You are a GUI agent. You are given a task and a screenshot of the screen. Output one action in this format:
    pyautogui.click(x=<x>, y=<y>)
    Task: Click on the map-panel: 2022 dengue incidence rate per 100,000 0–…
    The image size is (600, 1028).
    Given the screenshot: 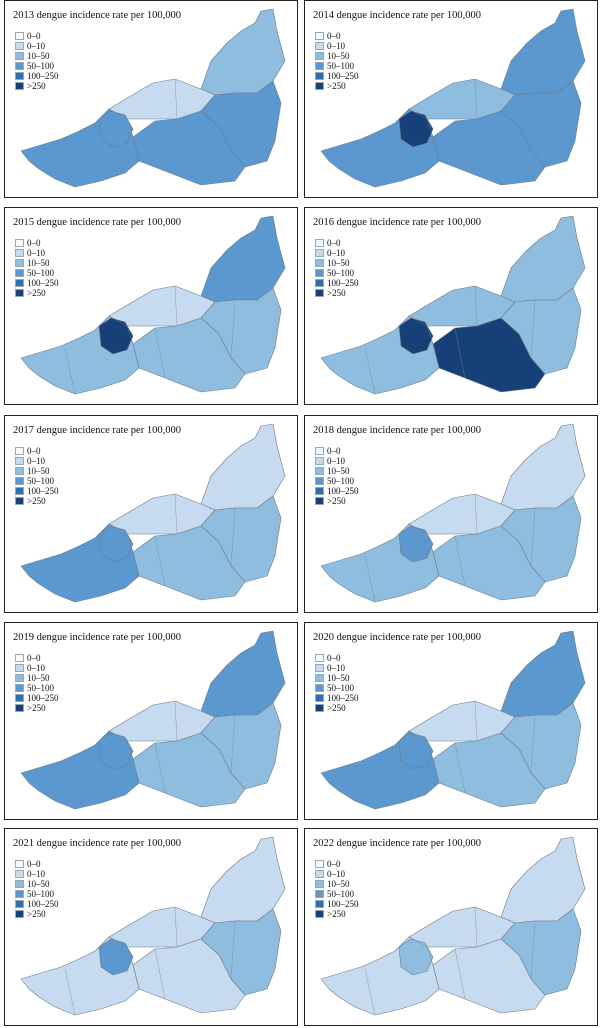 What is the action you would take?
    pyautogui.click(x=451, y=927)
    